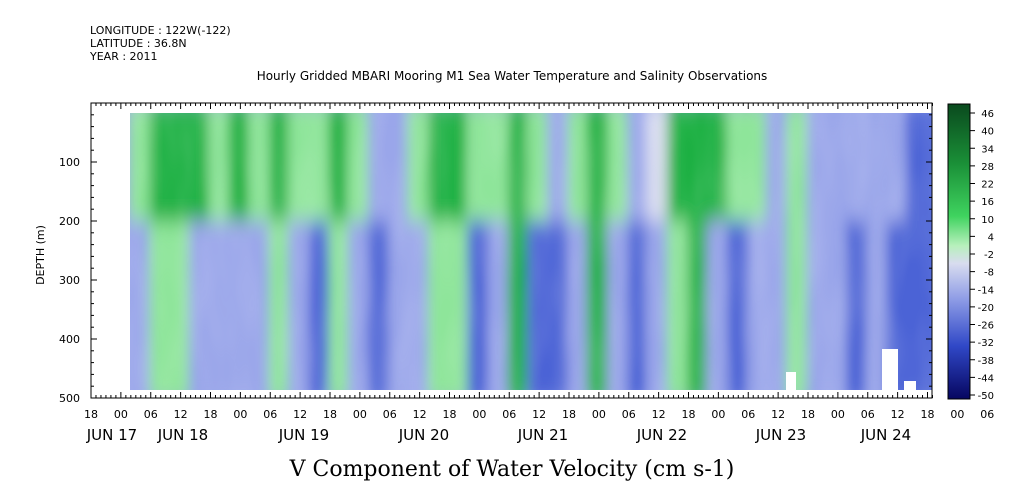 This screenshot has height=504, width=1009. I want to click on x-date-label: JUN 17, so click(111, 435).